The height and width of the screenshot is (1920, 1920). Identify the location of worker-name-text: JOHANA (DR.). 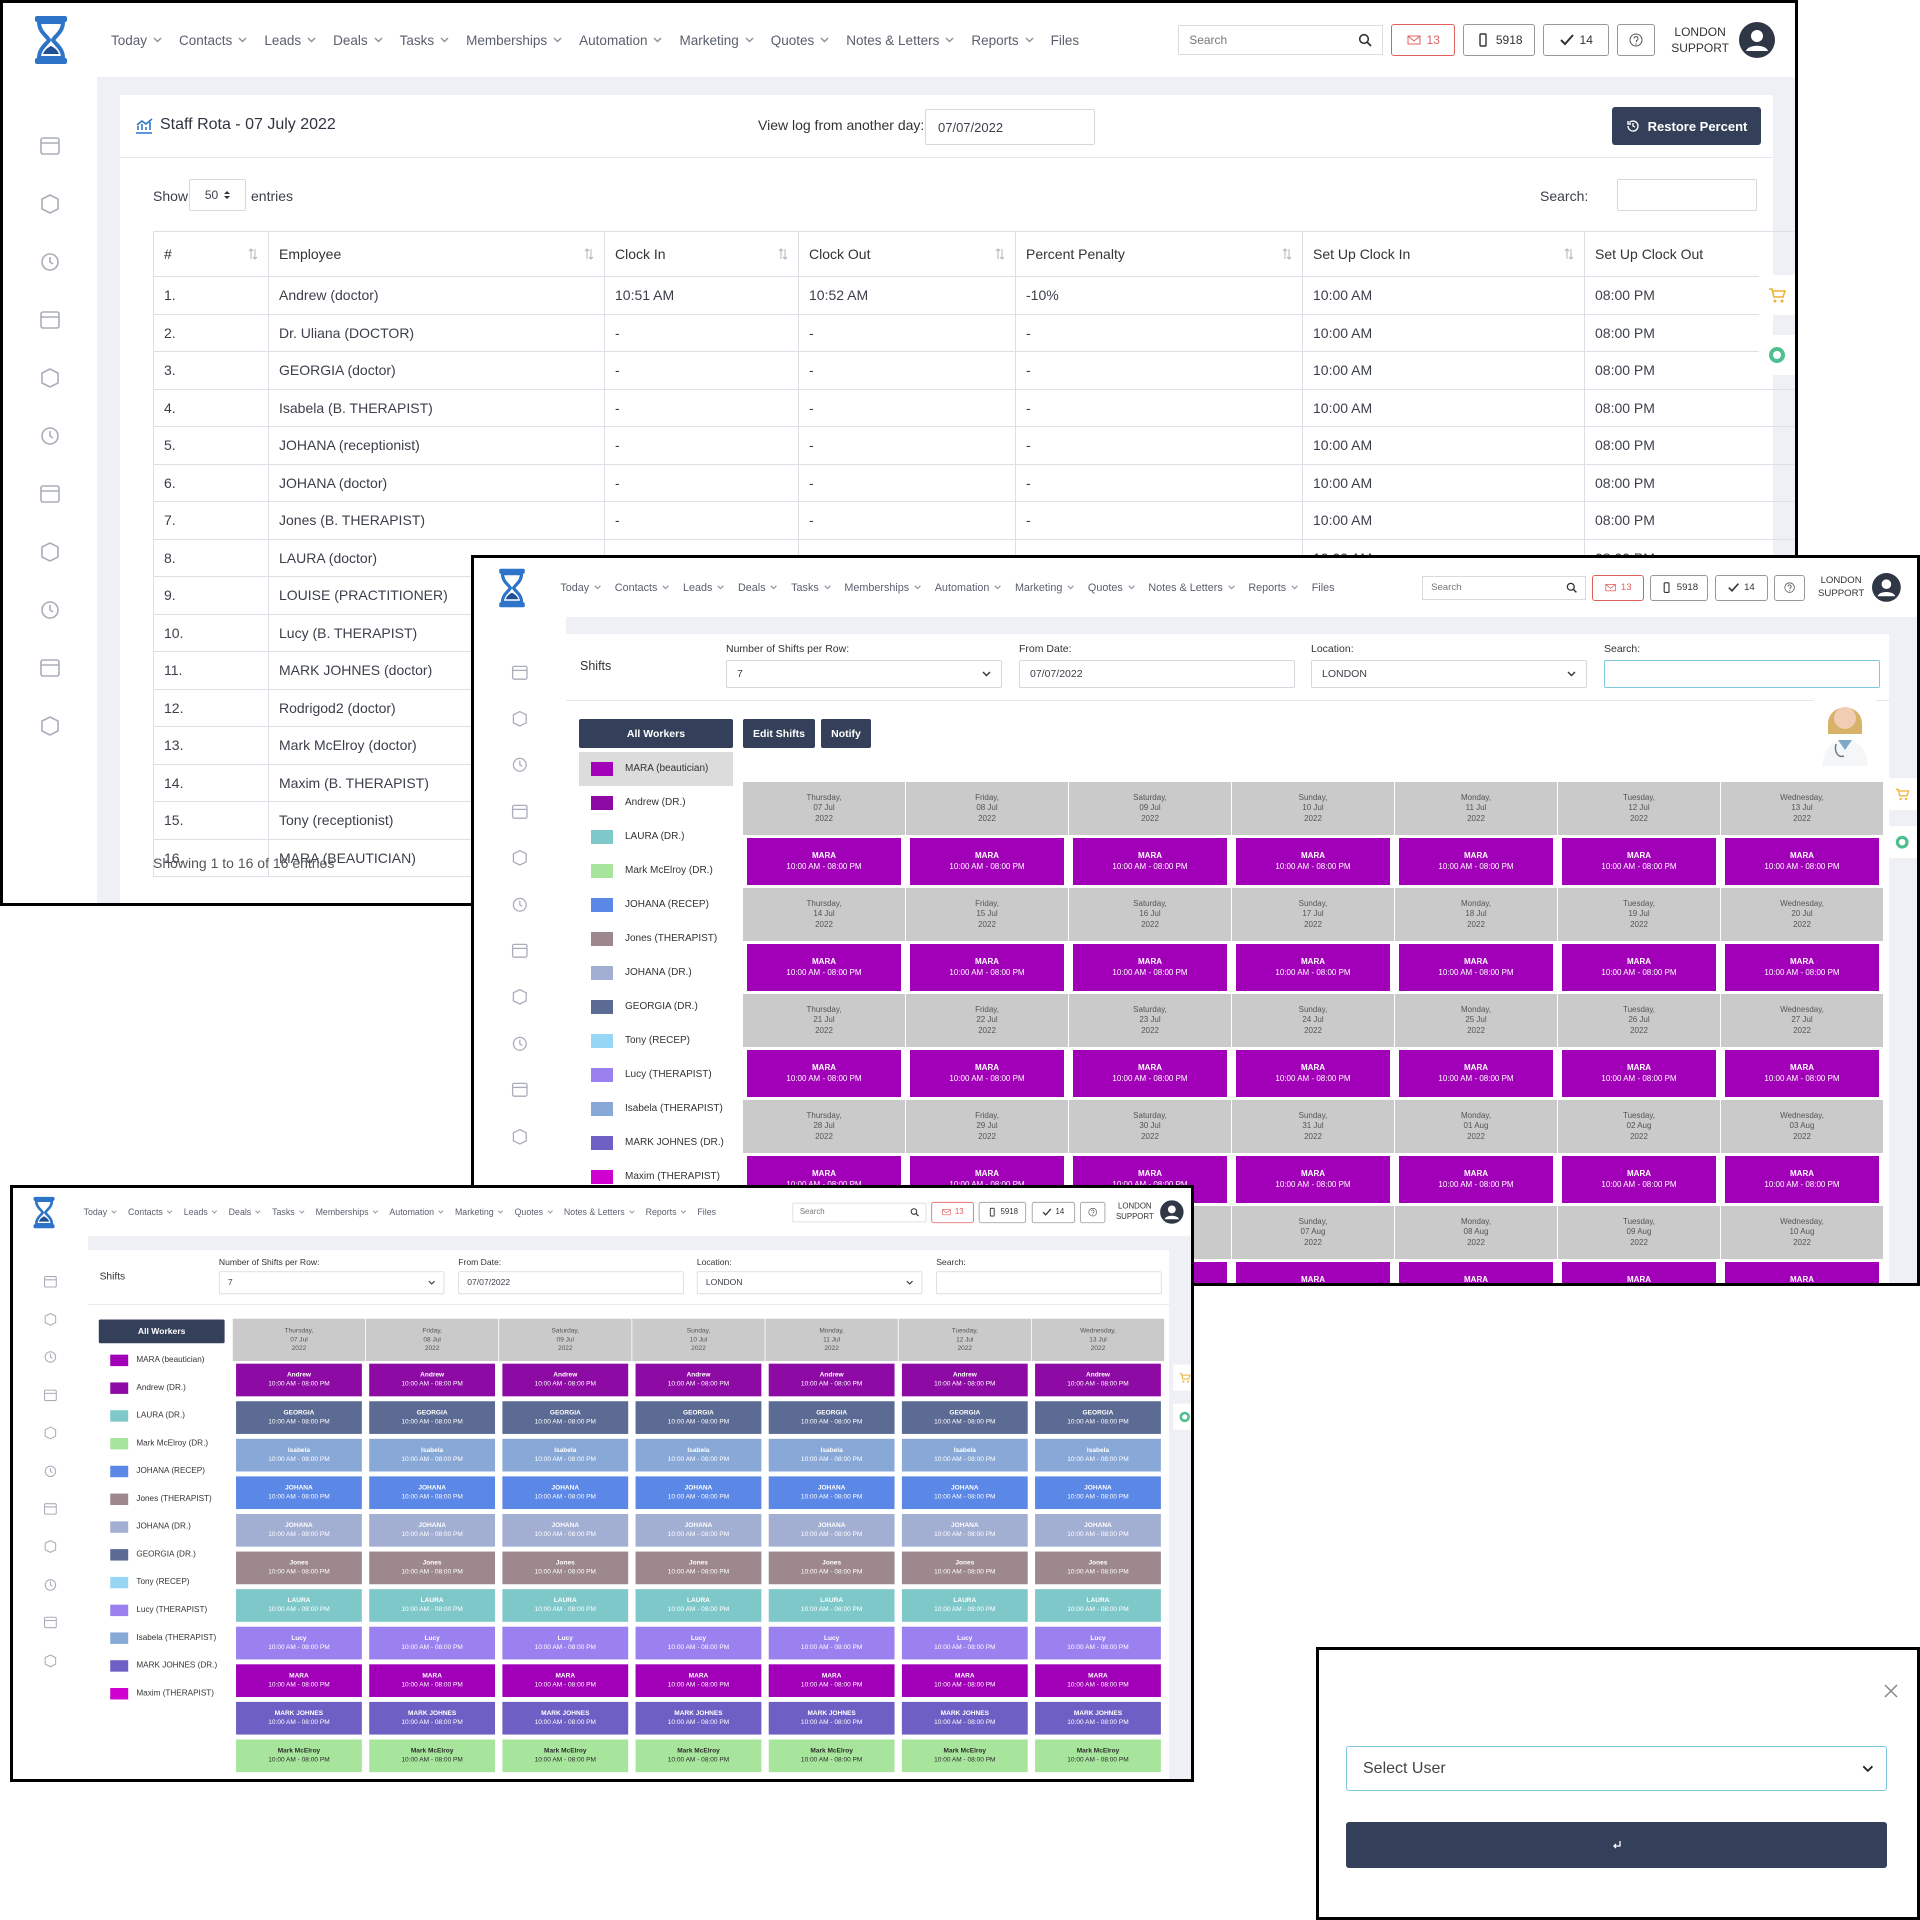
(658, 973).